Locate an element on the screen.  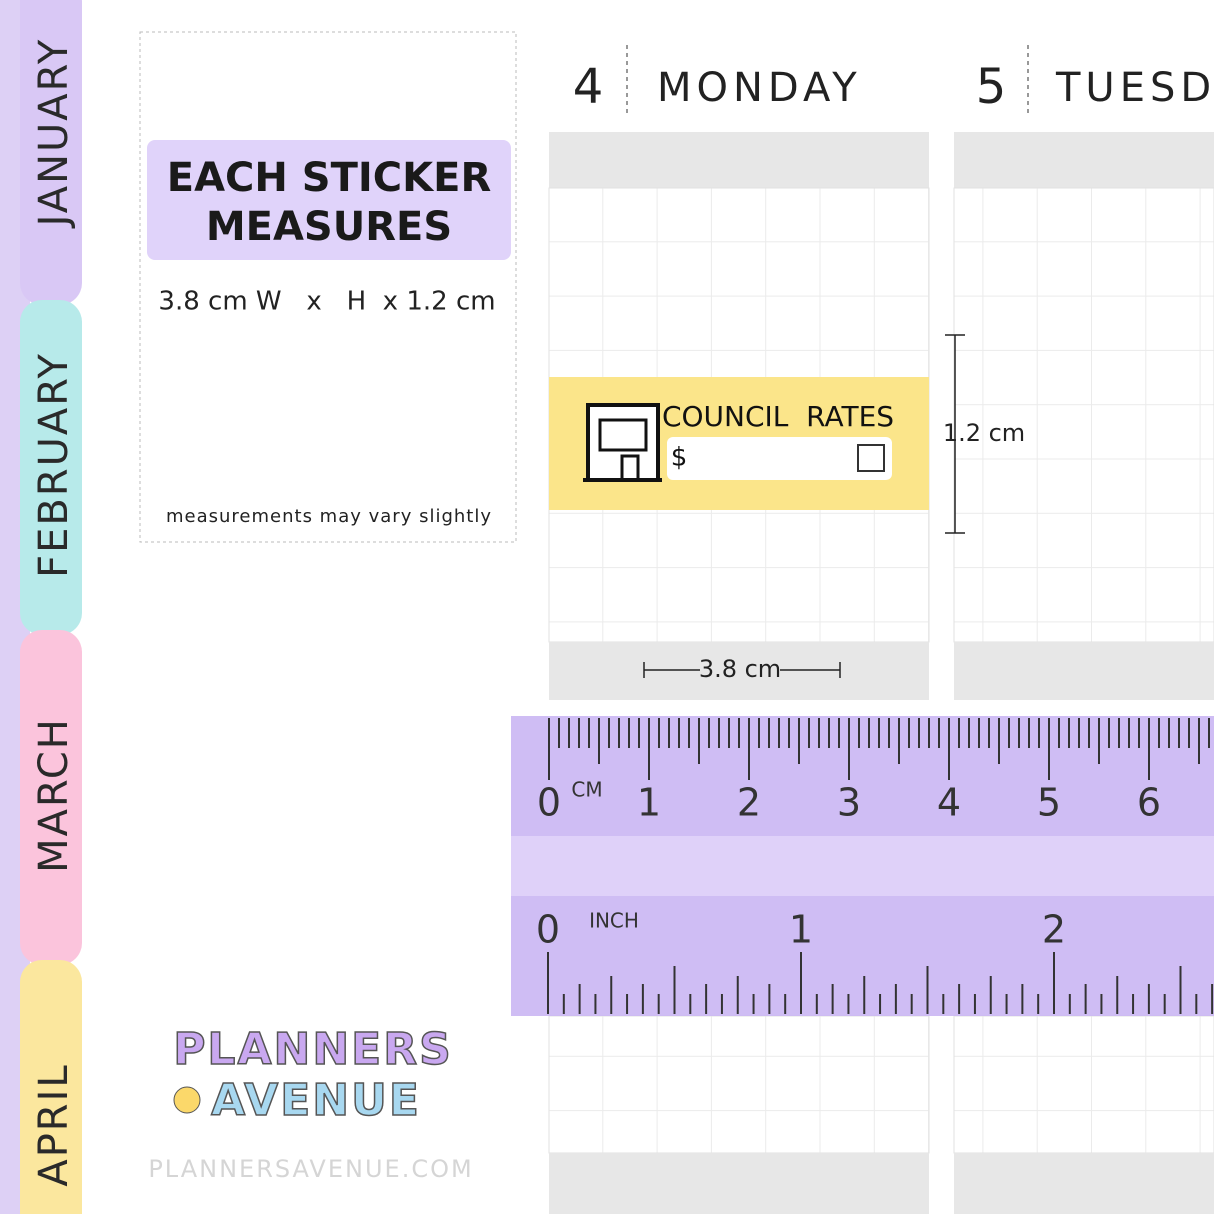
ruler-unit: CM is located at coordinates (586, 790).